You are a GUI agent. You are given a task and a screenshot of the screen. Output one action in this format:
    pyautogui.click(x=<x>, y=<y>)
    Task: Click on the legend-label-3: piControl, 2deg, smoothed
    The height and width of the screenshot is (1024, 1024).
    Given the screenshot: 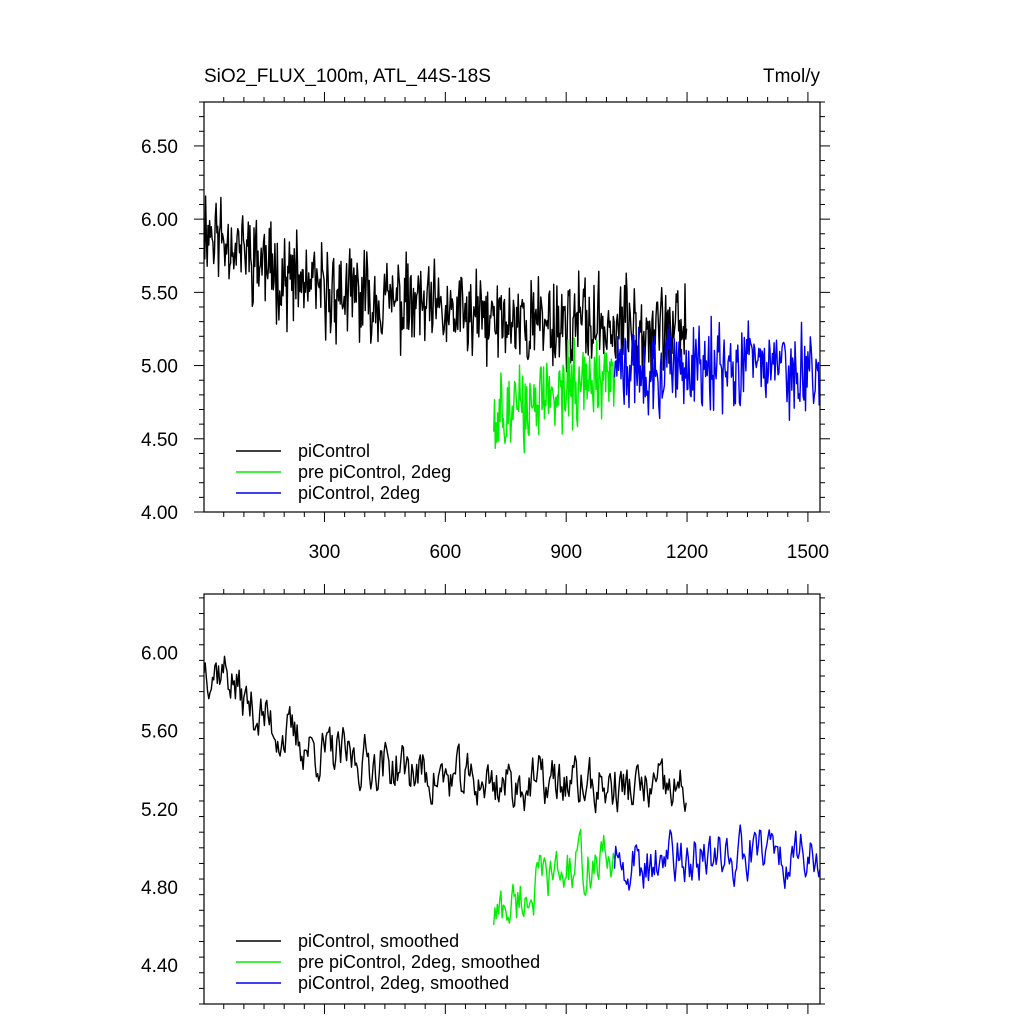 What is the action you would take?
    pyautogui.click(x=403, y=983)
    